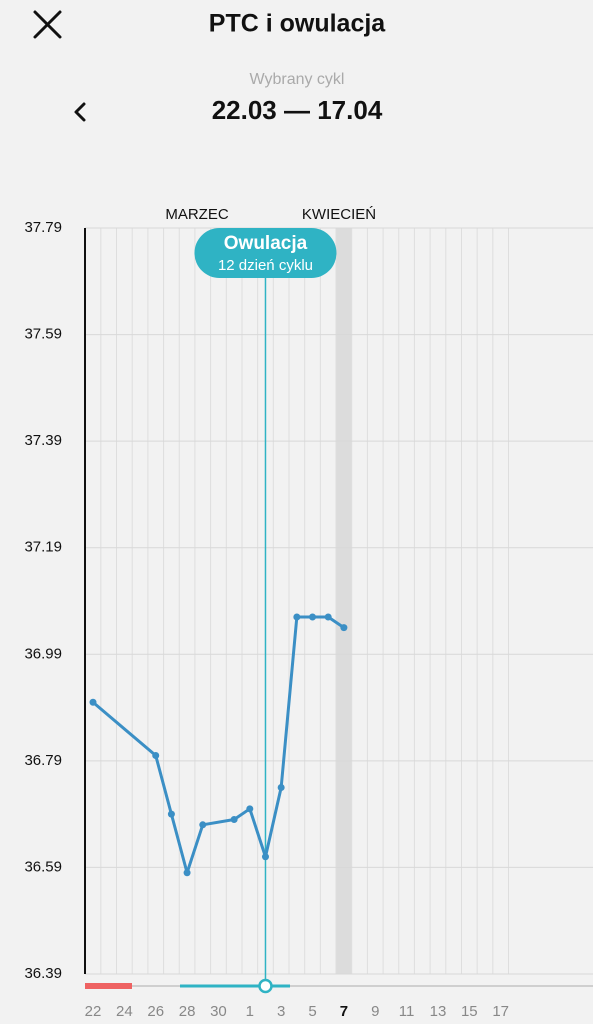 This screenshot has height=1024, width=593. I want to click on x-tick-label: 24, so click(124, 1011).